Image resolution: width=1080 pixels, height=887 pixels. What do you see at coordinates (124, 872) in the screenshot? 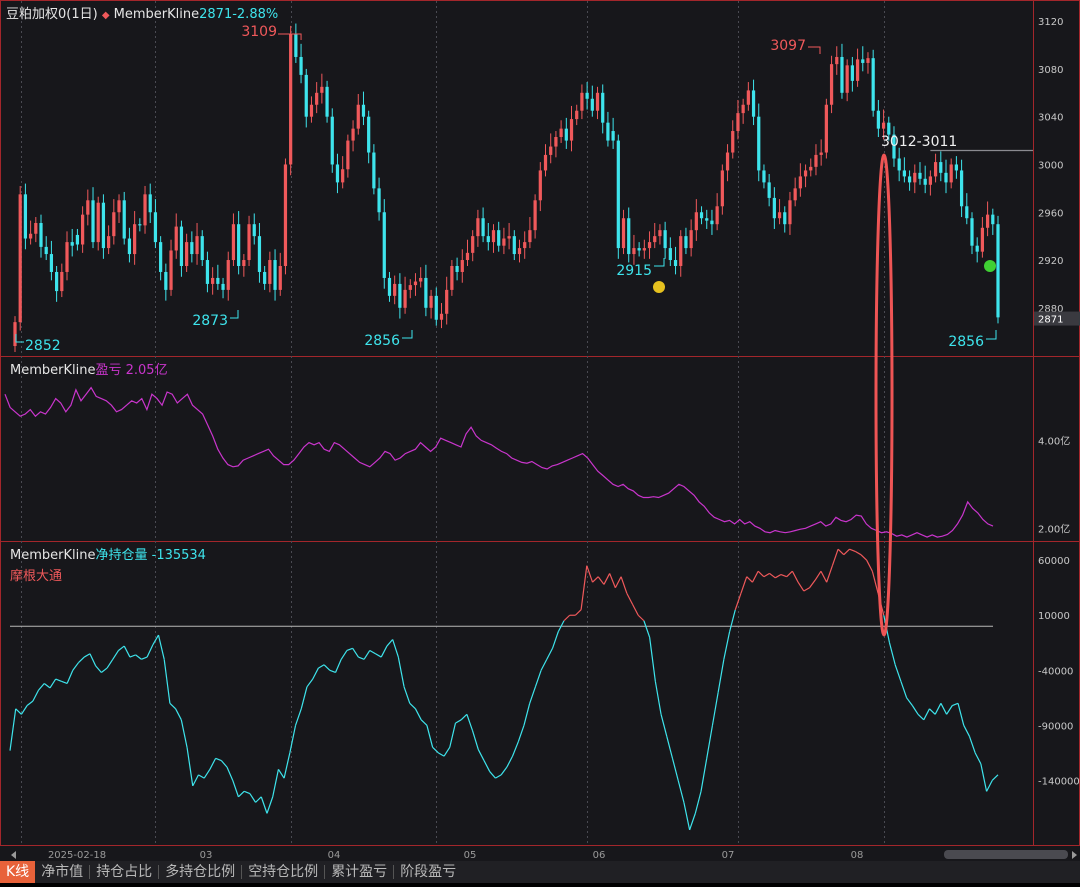
I see `tab-position-share: 持仓占比` at bounding box center [124, 872].